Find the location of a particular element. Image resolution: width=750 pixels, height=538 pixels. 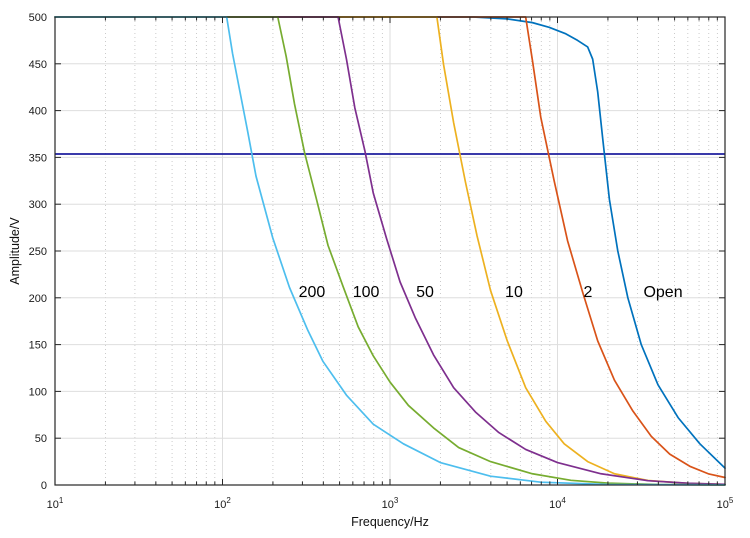

y-tick-label: 350 is located at coordinates (38, 158).